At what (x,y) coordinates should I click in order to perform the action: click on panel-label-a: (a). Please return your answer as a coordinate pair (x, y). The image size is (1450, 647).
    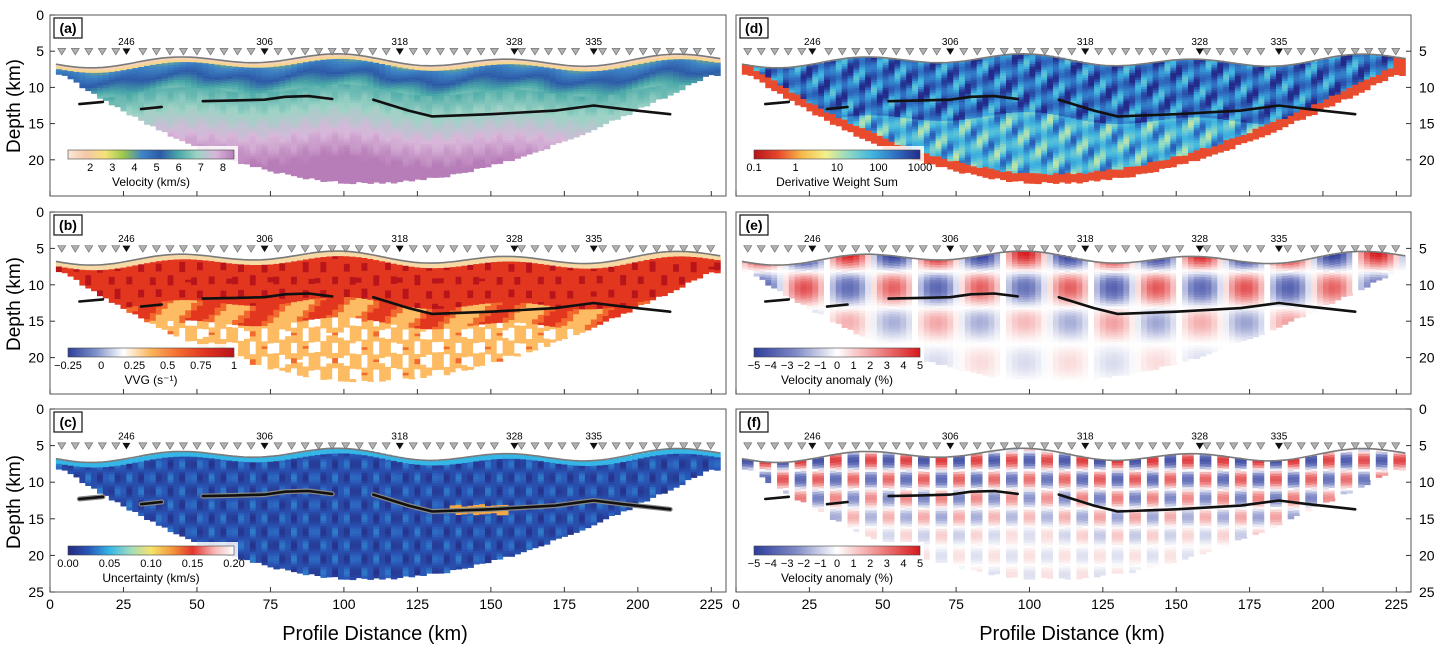
    Looking at the image, I should click on (68, 28).